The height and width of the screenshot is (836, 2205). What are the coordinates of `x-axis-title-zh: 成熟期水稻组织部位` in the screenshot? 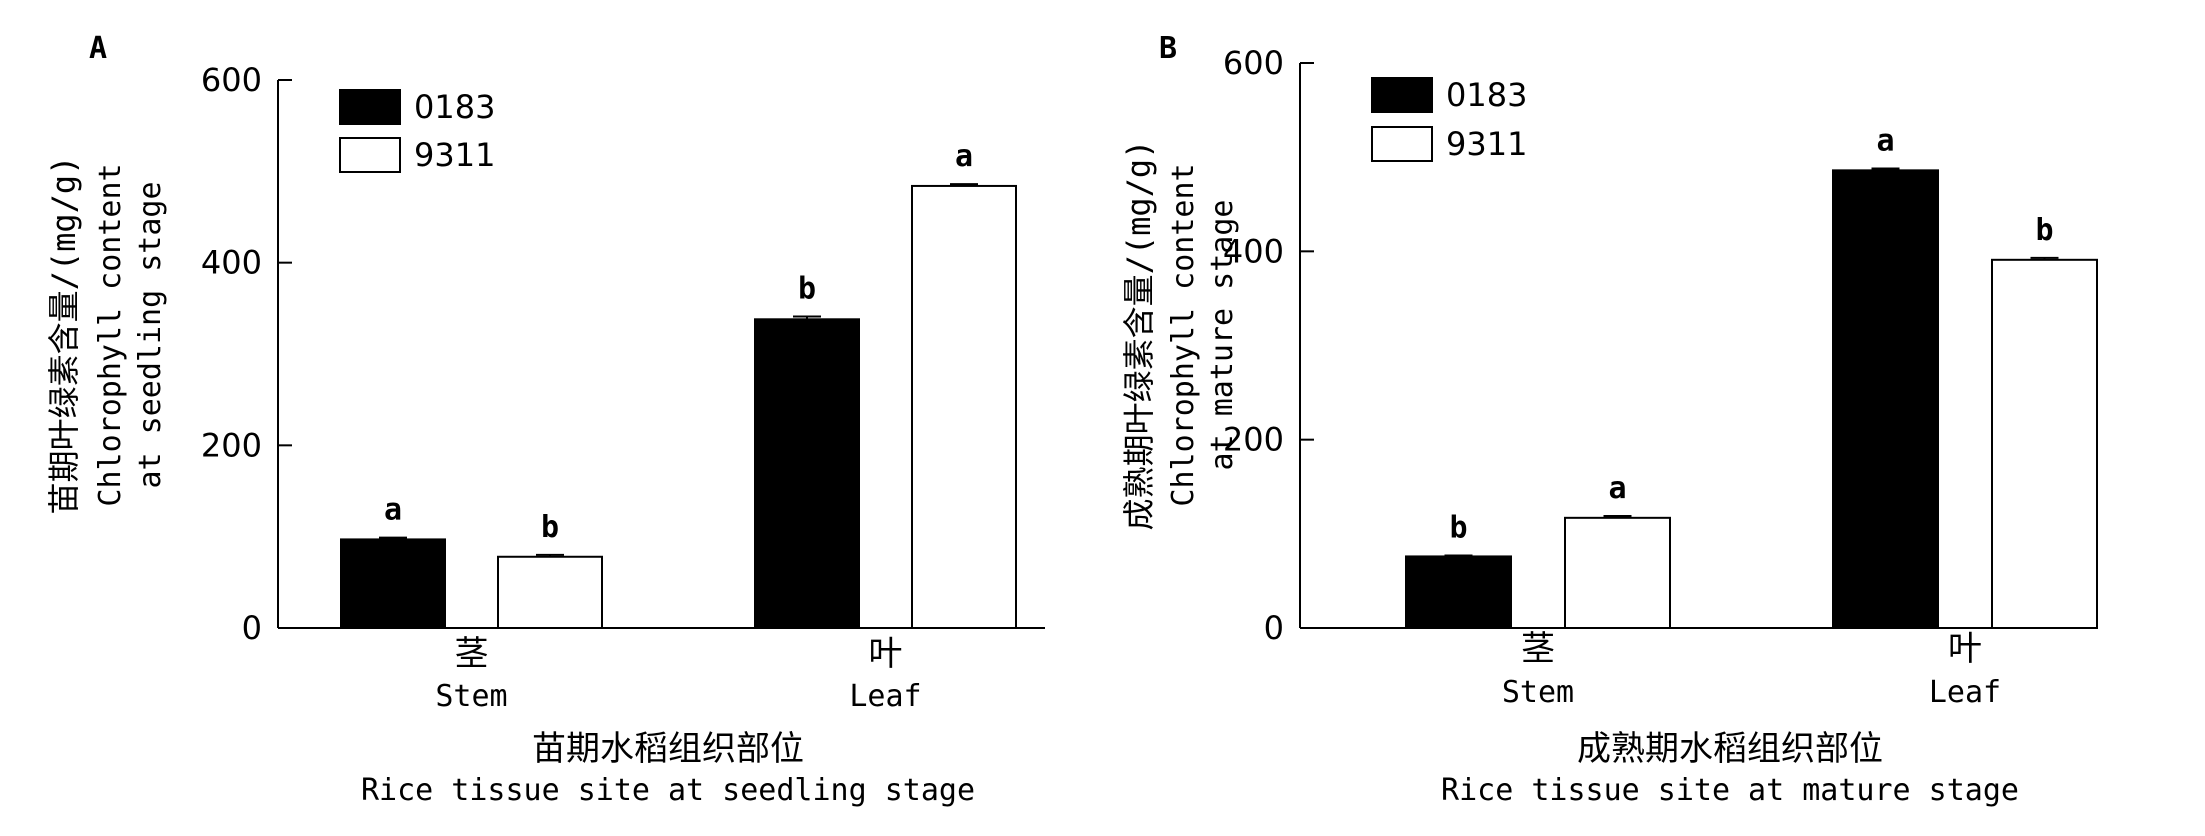 It's located at (1730, 749).